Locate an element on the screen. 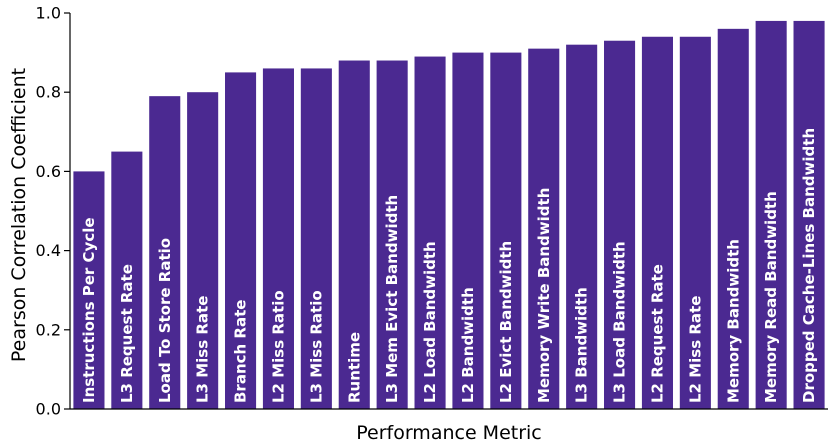  y-axis-ticks: 0.0 0.2 0.4 0.6 0.8 1.0 is located at coordinates (53, 211).